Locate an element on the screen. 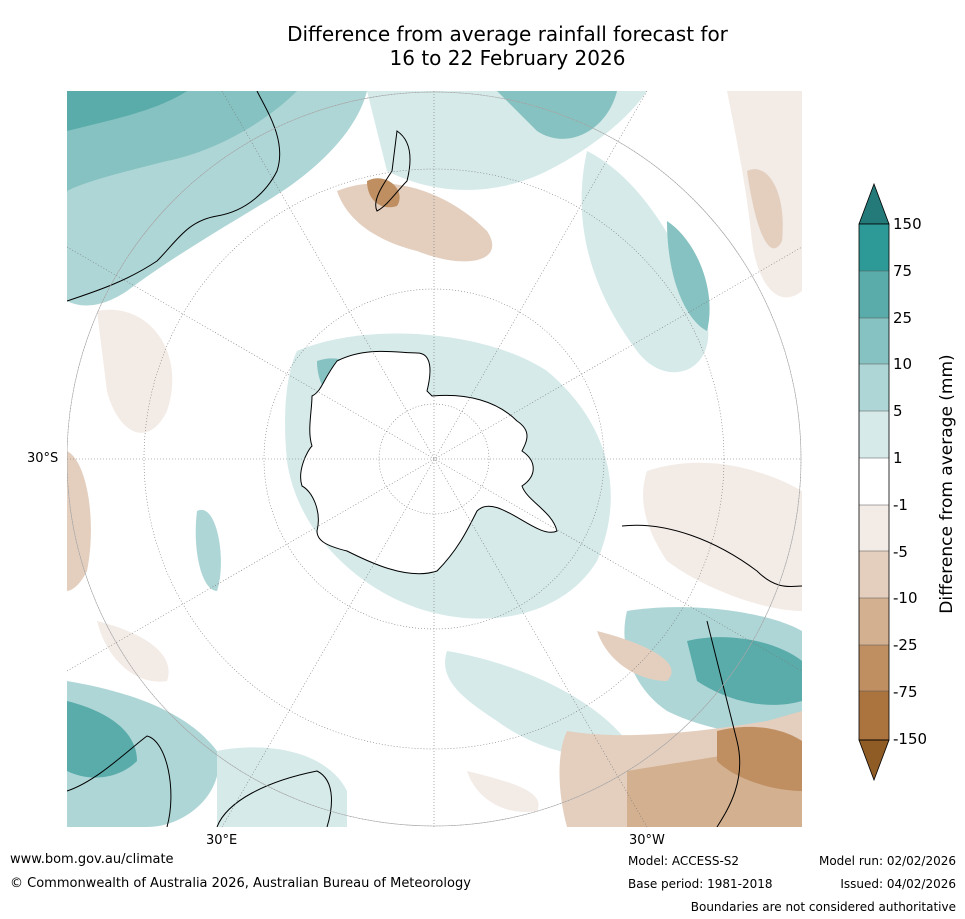 The height and width of the screenshot is (919, 965). colorbar is located at coordinates (874, 482).